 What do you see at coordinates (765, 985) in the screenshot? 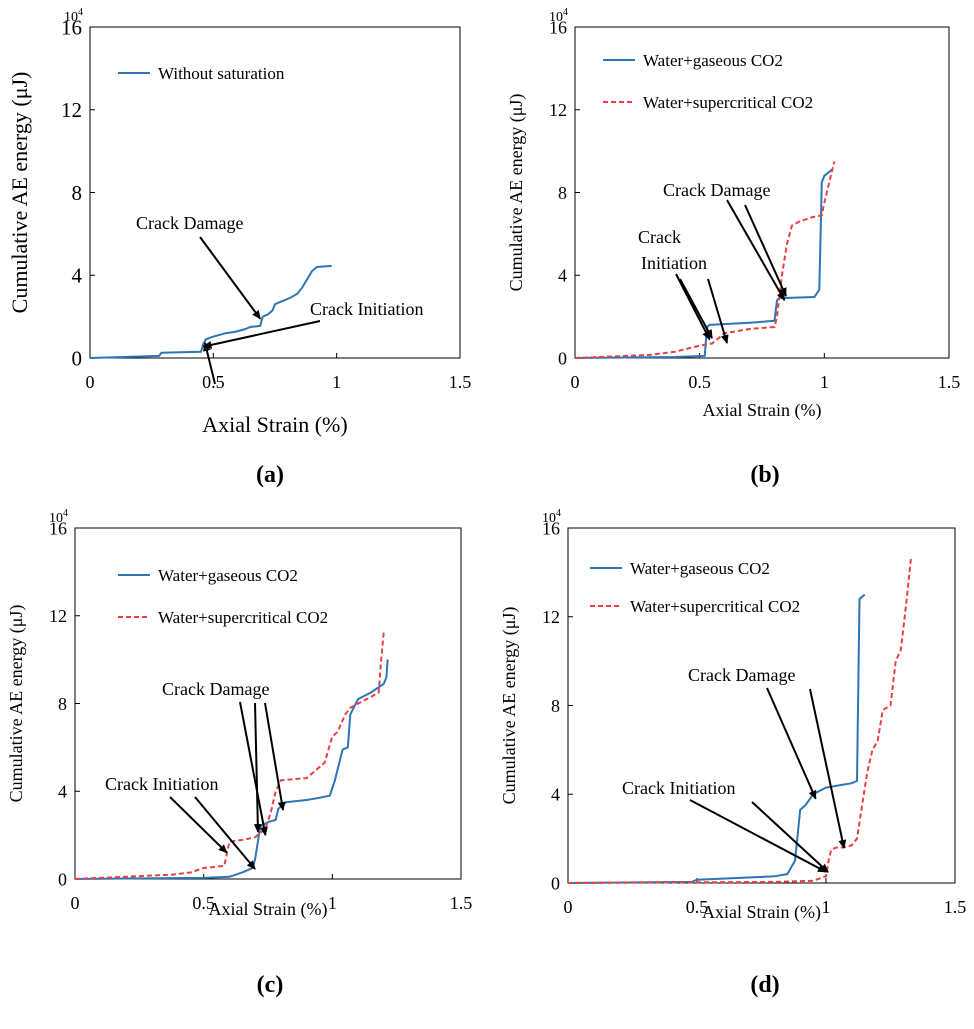
I see `panel-label-d: (d)` at bounding box center [765, 985].